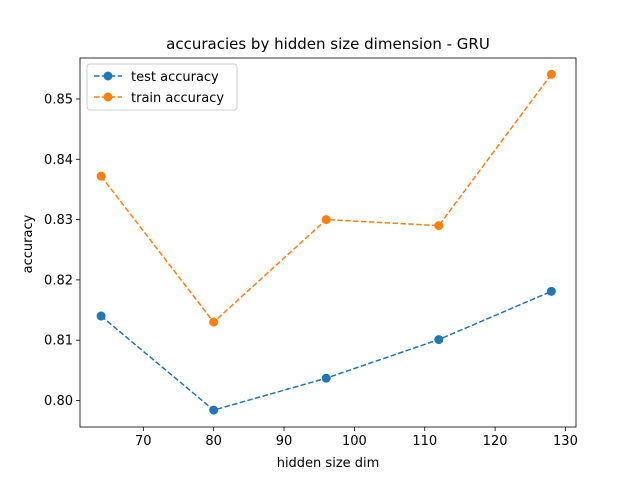 The image size is (640, 484). What do you see at coordinates (495, 441) in the screenshot?
I see `x-tick-label: 120` at bounding box center [495, 441].